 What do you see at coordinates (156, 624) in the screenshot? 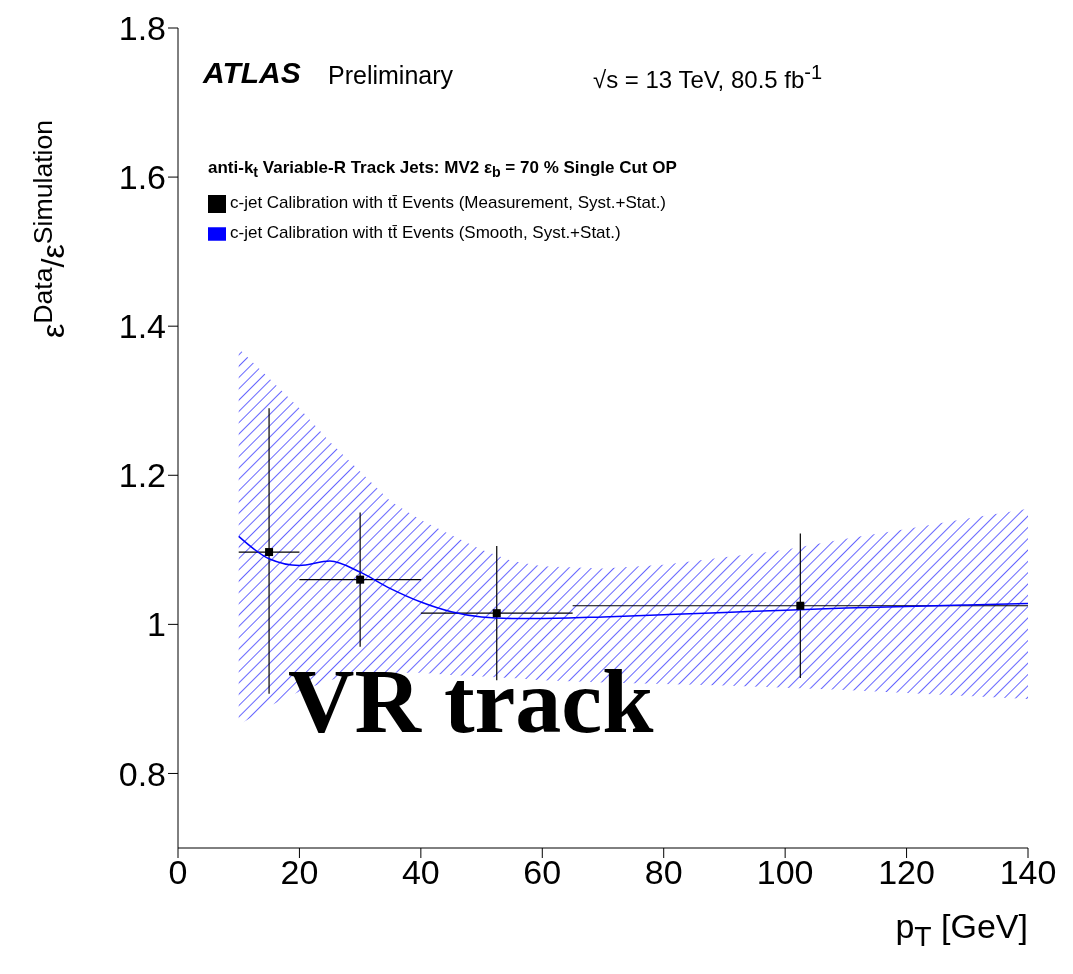
I see `y-tick-label: 1` at bounding box center [156, 624].